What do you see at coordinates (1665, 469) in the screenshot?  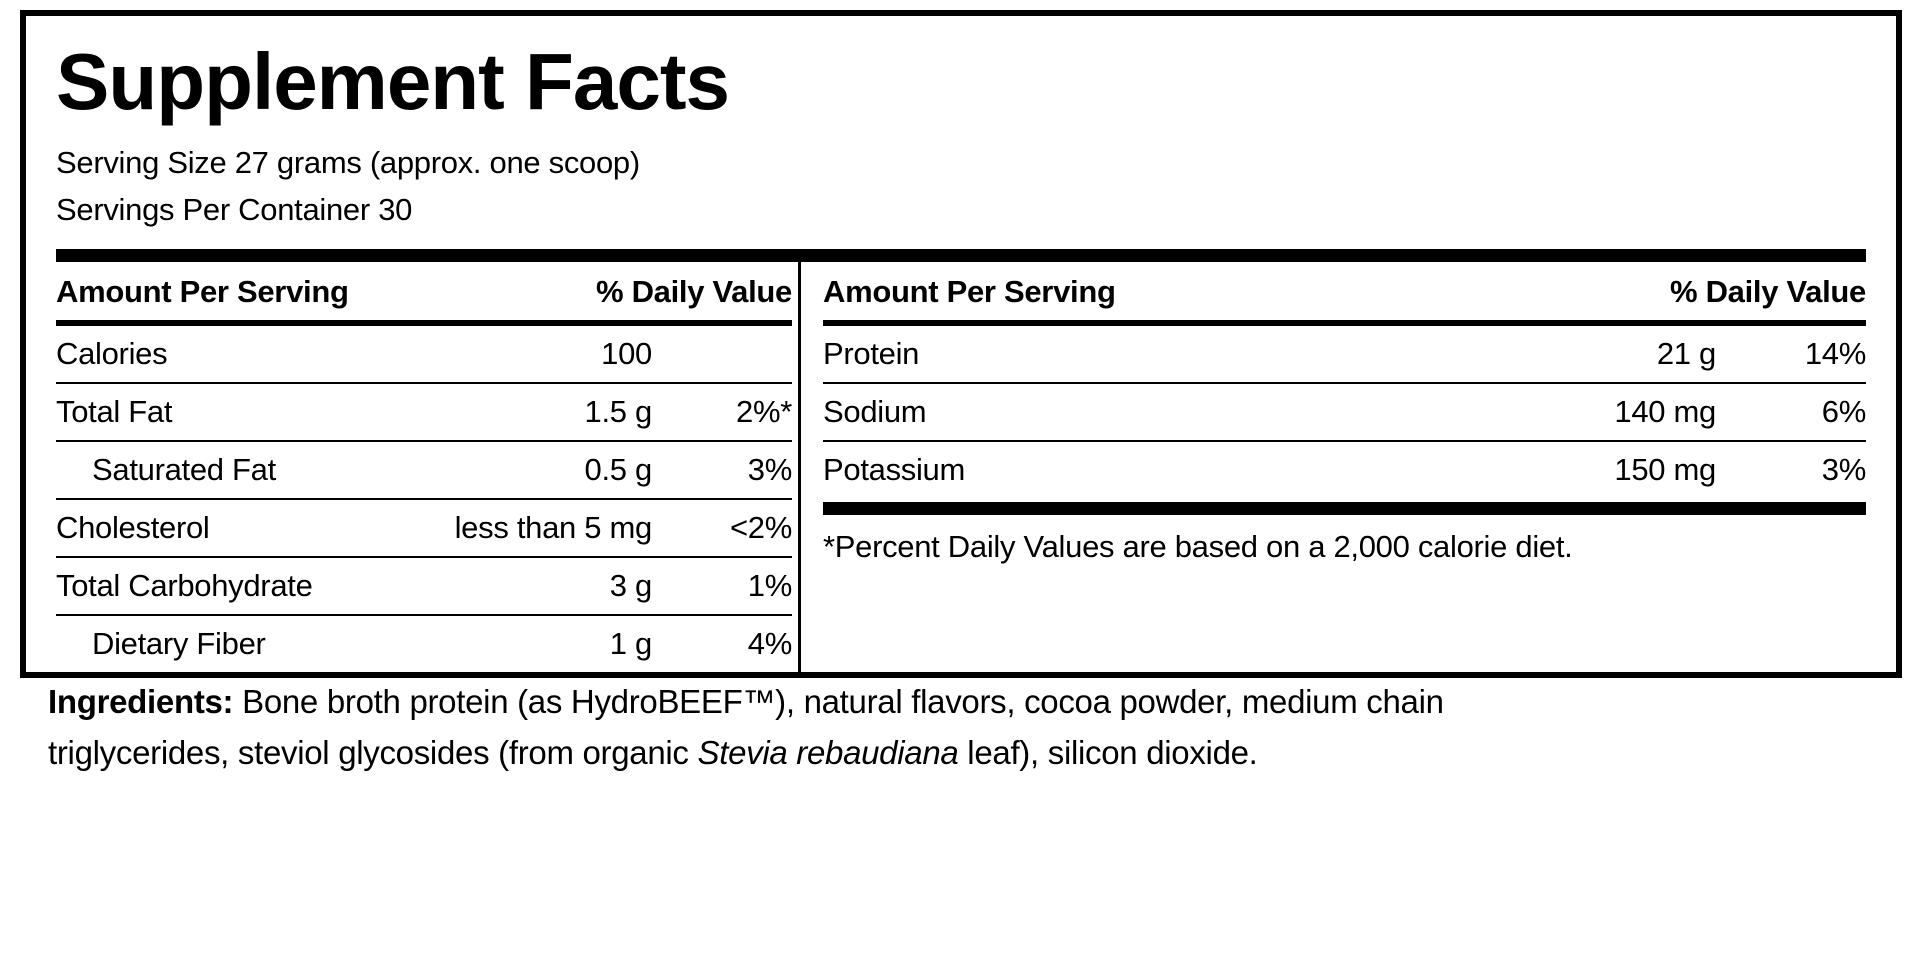 I see `nutrient-amount: 150 mg` at bounding box center [1665, 469].